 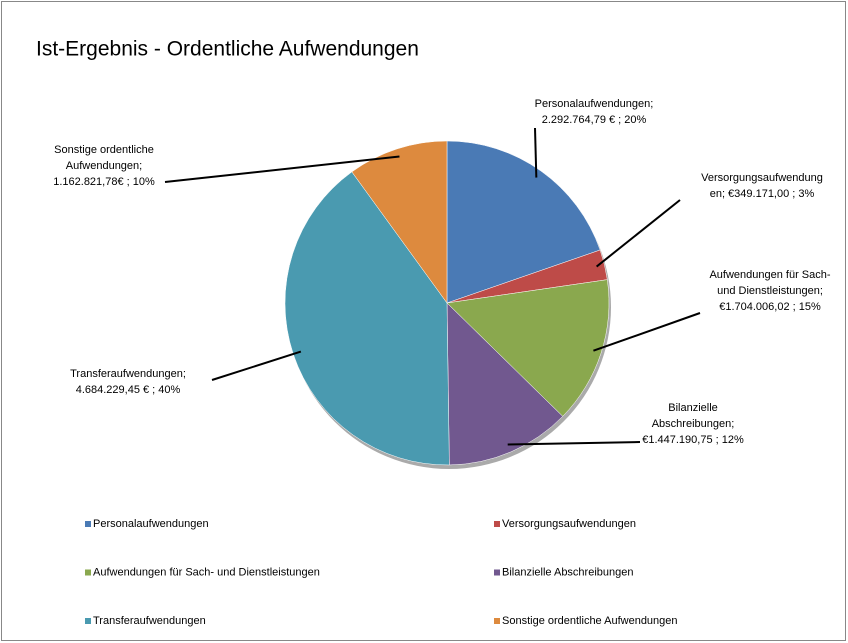 I want to click on data-label: 2.292.764,79 € ; 20%, so click(x=594, y=120).